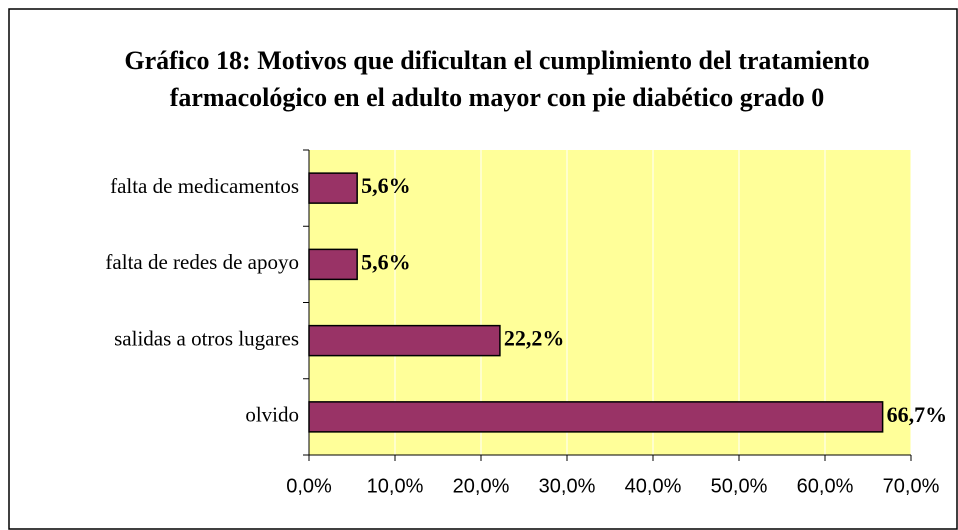 This screenshot has width=958, height=530. Describe the element at coordinates (395, 486) in the screenshot. I see `x-tick-label: 10,0%` at that location.